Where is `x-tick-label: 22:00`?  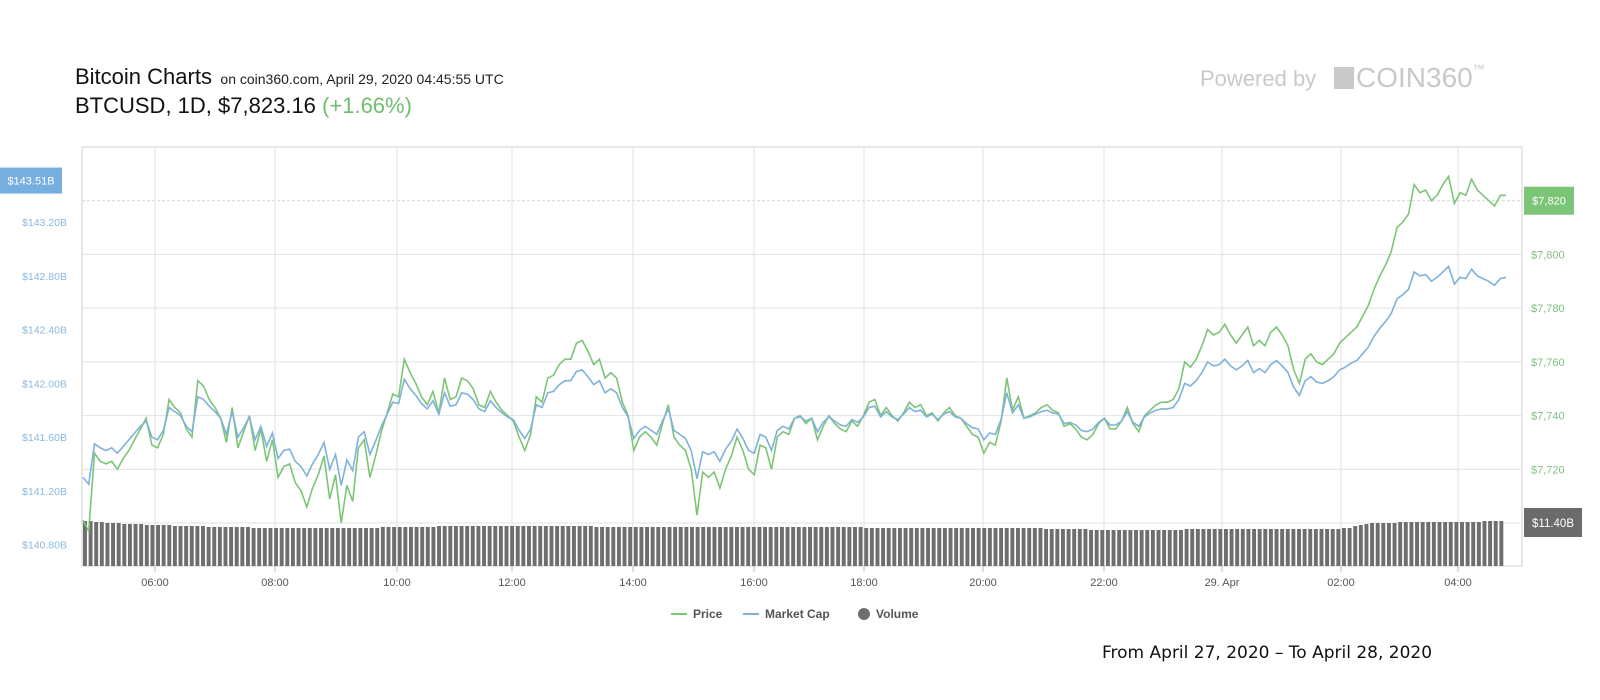 x-tick-label: 22:00 is located at coordinates (1104, 583).